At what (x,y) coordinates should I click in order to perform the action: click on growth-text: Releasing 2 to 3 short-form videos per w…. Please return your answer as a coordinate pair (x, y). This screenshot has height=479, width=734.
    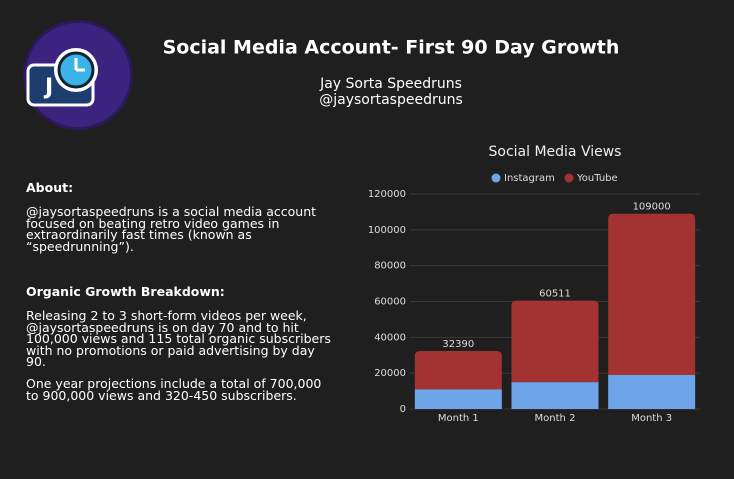
    Looking at the image, I should click on (178, 338).